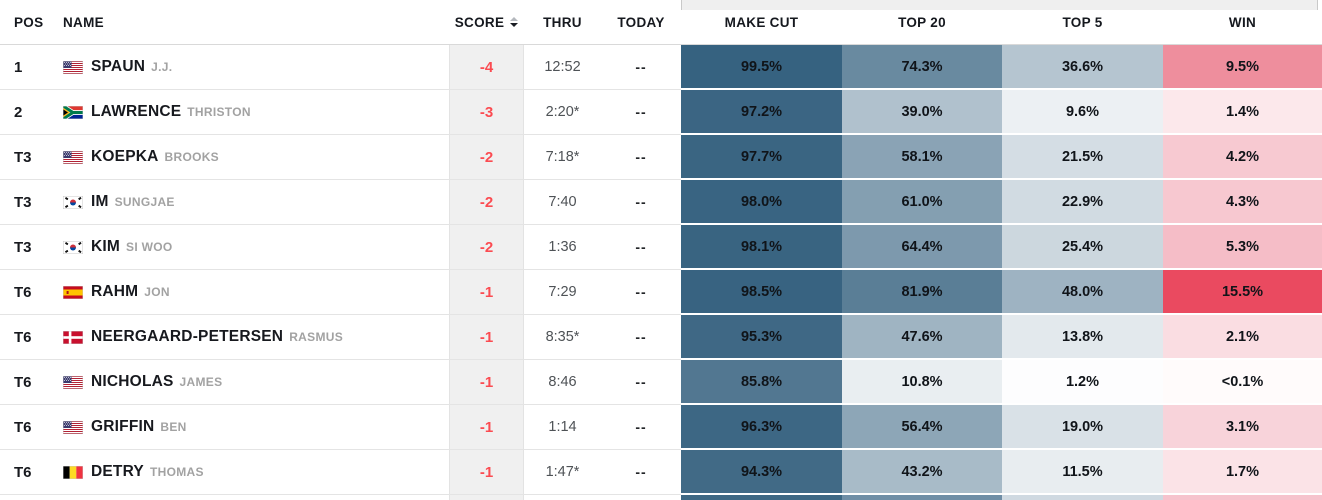 This screenshot has width=1322, height=500. What do you see at coordinates (1242, 67) in the screenshot?
I see `win-probability: 9.5%` at bounding box center [1242, 67].